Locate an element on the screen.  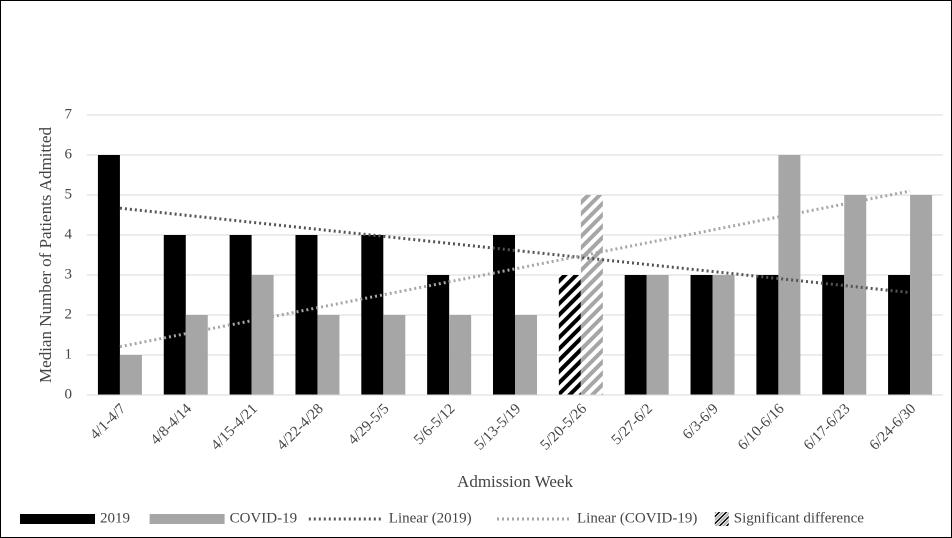
legend-label: COVID-19 is located at coordinates (264, 518).